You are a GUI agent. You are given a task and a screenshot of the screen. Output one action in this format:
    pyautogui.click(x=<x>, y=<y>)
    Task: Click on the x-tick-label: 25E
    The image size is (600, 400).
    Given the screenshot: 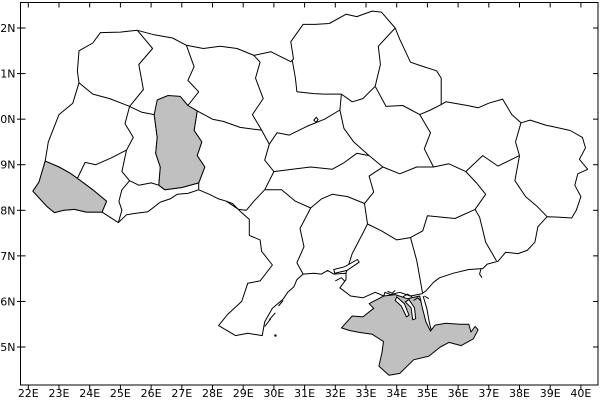 What is the action you would take?
    pyautogui.click(x=120, y=393)
    